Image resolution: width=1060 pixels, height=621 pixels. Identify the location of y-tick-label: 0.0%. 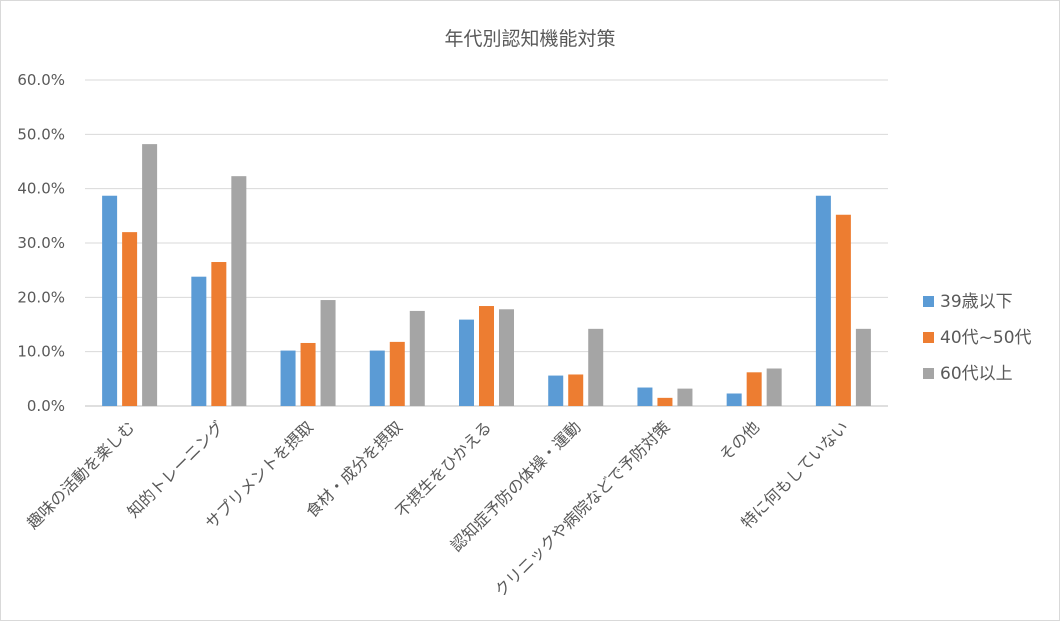
(46, 406).